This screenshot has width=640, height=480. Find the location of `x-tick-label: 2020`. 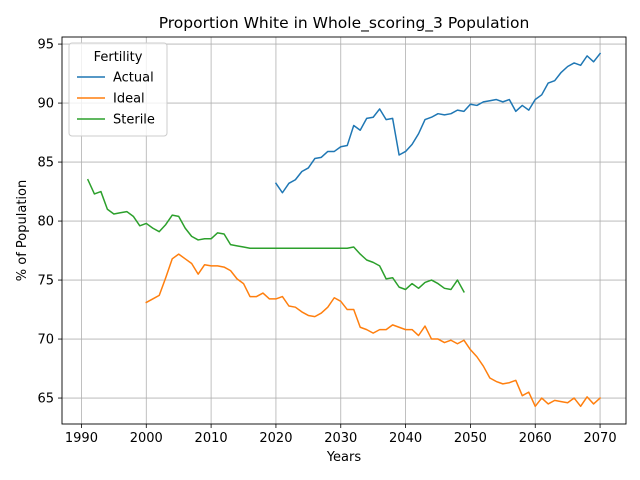

x-tick-label: 2020 is located at coordinates (275, 438).